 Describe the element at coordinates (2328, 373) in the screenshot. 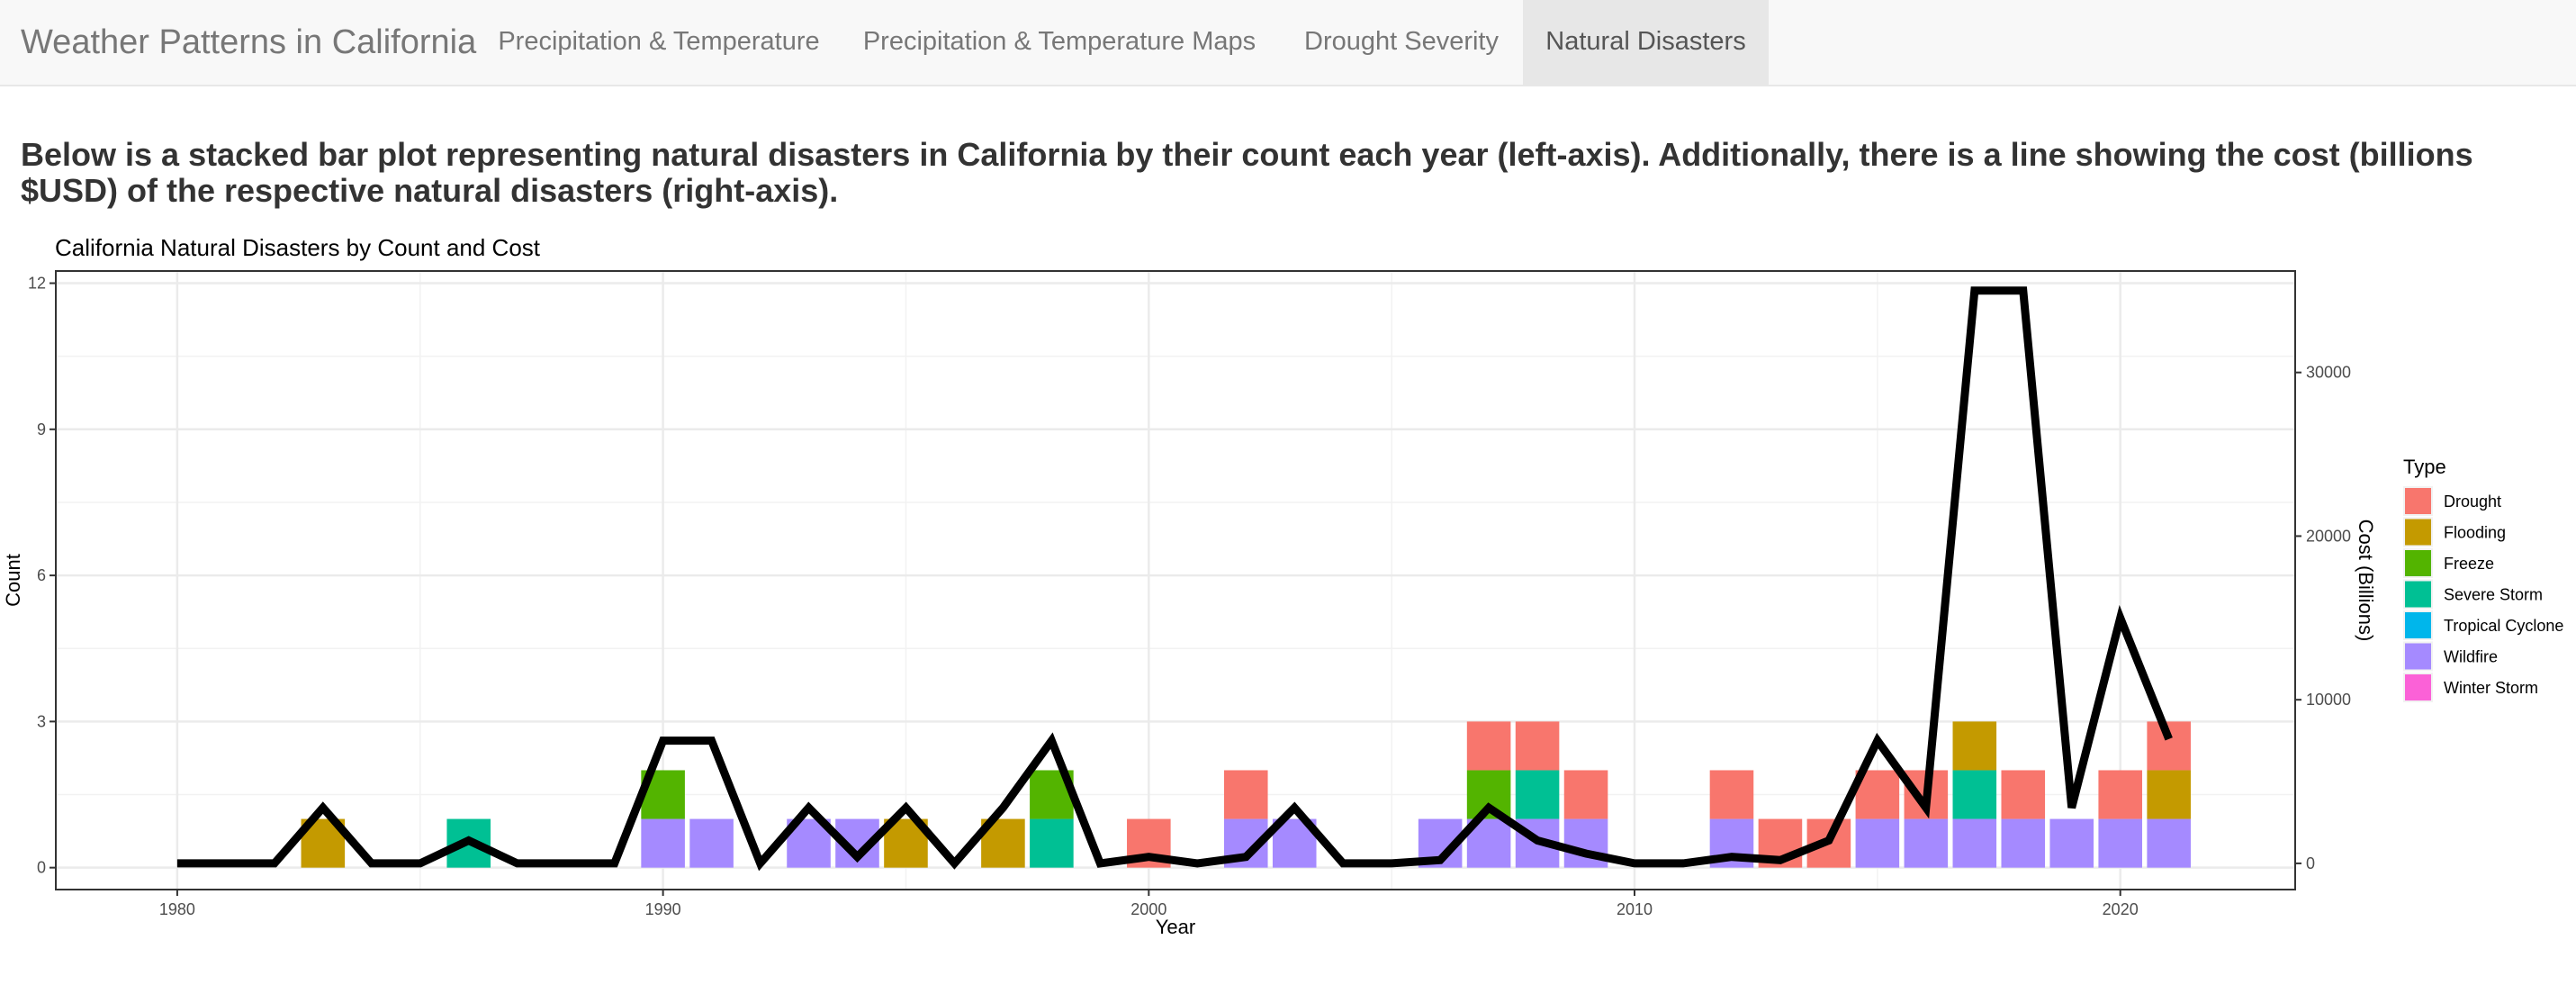

I see `y2-tick-label: 30000` at that location.